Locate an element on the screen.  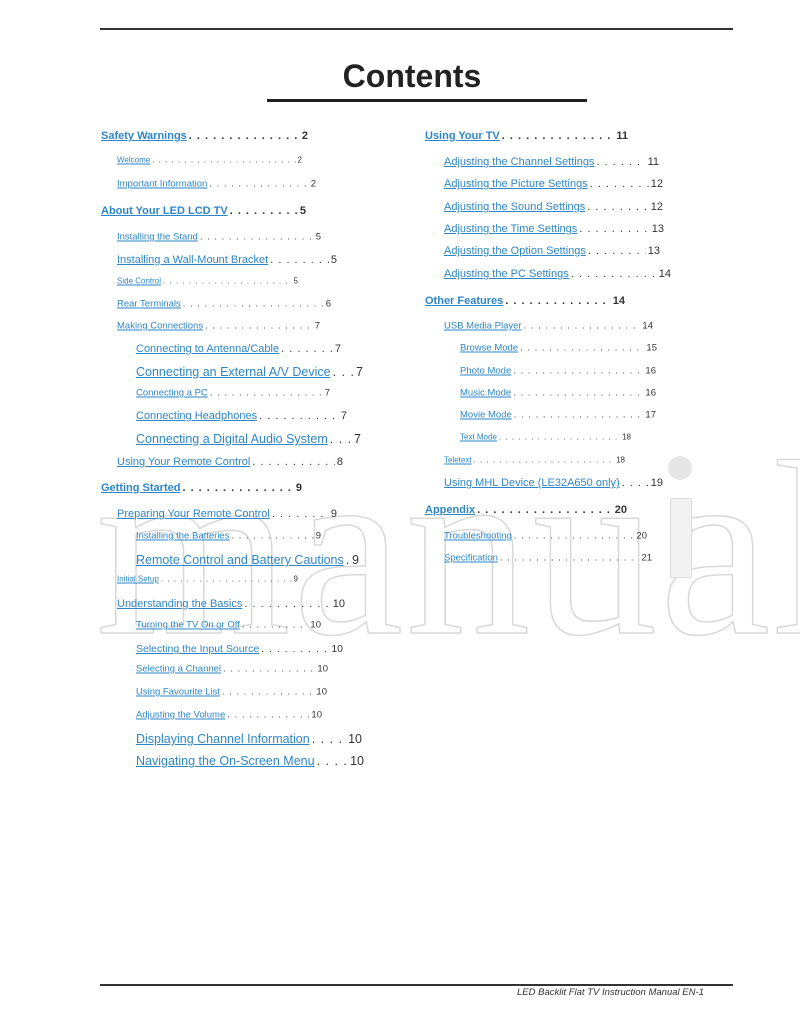
toc-link: Adjusting the Picture Settings is located at coordinates (516, 184).